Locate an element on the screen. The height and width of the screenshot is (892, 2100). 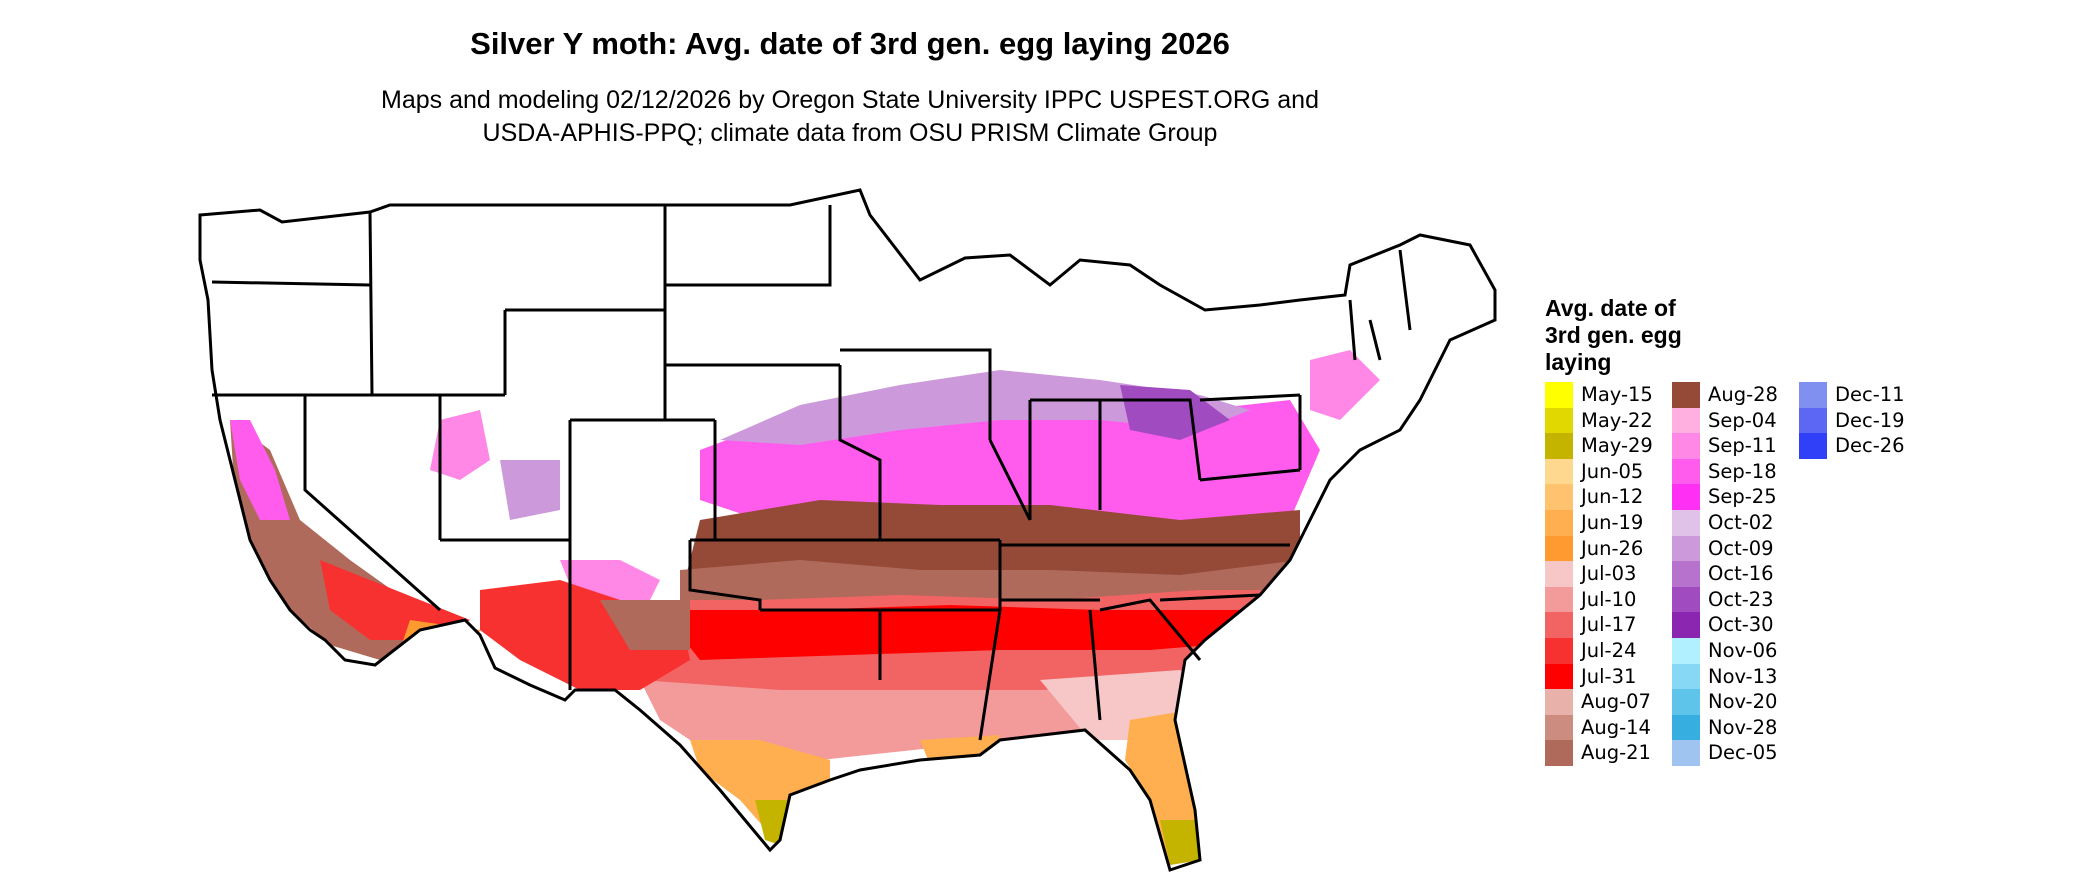
legend-label: Dec-26 is located at coordinates (1870, 446).